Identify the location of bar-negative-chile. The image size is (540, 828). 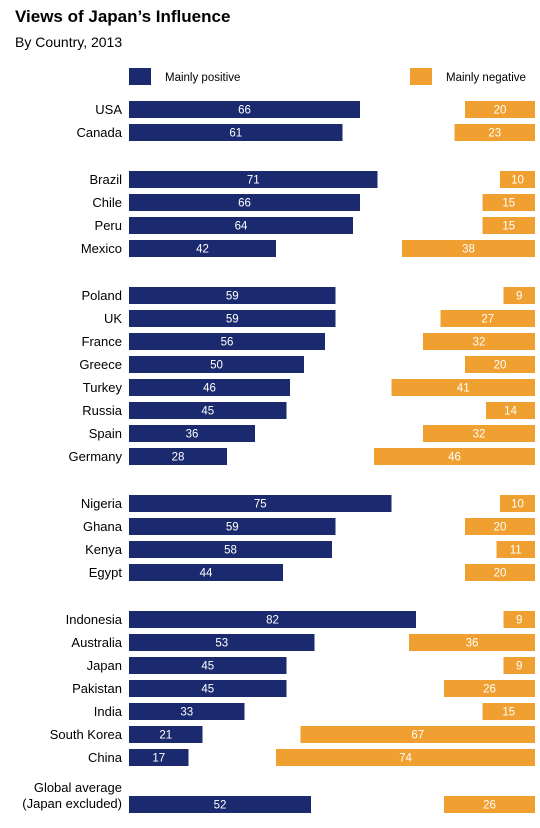
(508, 202).